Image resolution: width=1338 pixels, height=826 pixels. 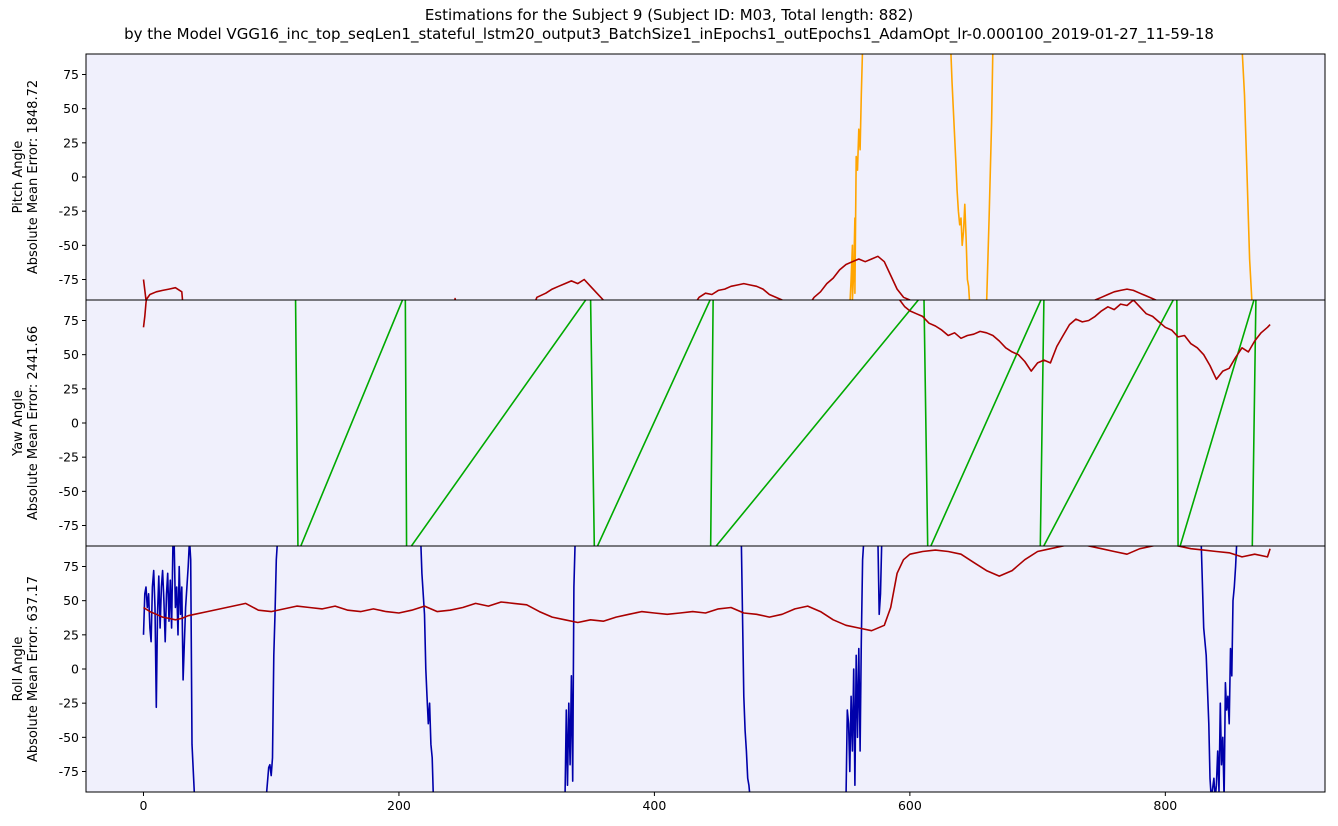 What do you see at coordinates (1051, 177) in the screenshot?
I see `series-line-ground_truth` at bounding box center [1051, 177].